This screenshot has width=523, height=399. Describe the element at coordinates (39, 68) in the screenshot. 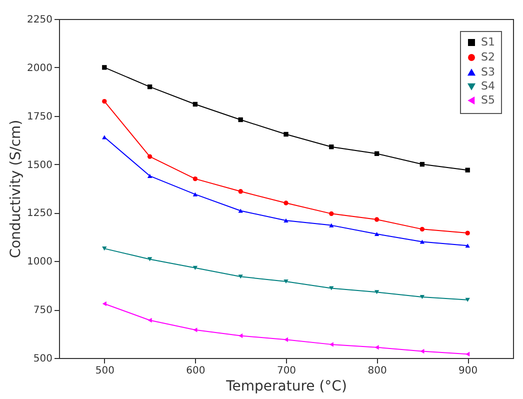

I see `y-tick-label: 2000` at that location.